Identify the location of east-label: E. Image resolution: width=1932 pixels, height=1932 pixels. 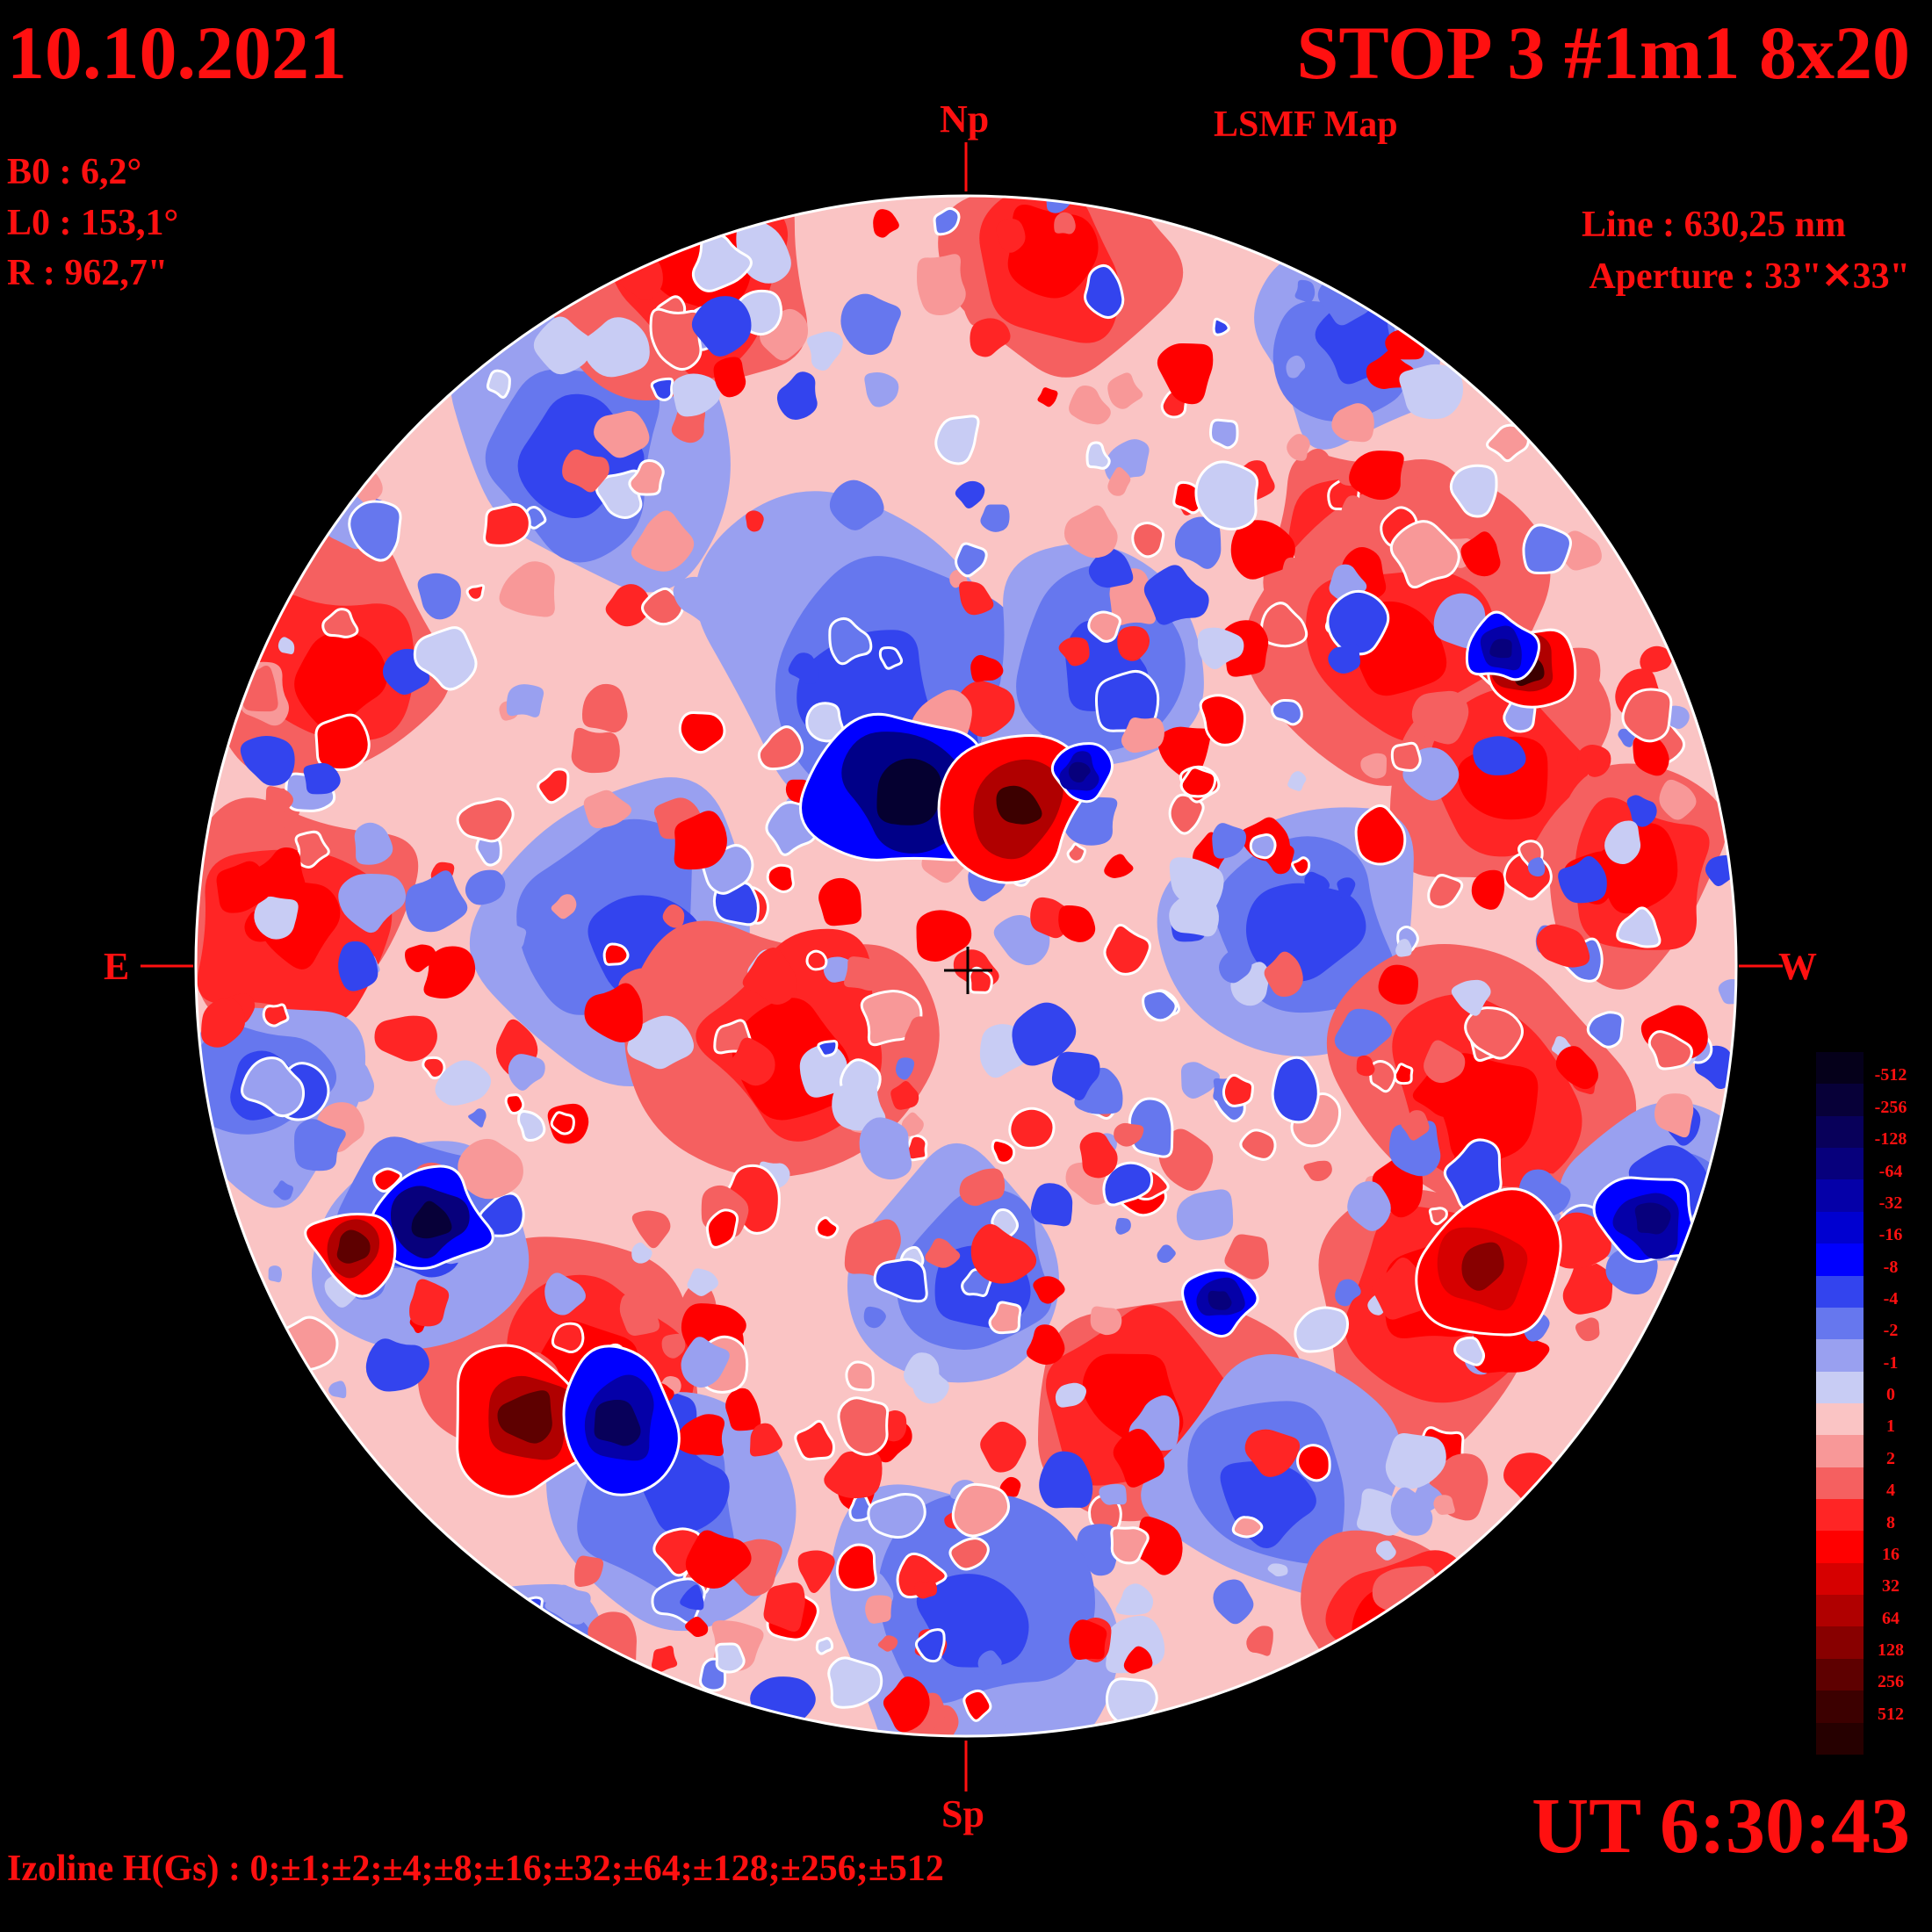
(117, 967).